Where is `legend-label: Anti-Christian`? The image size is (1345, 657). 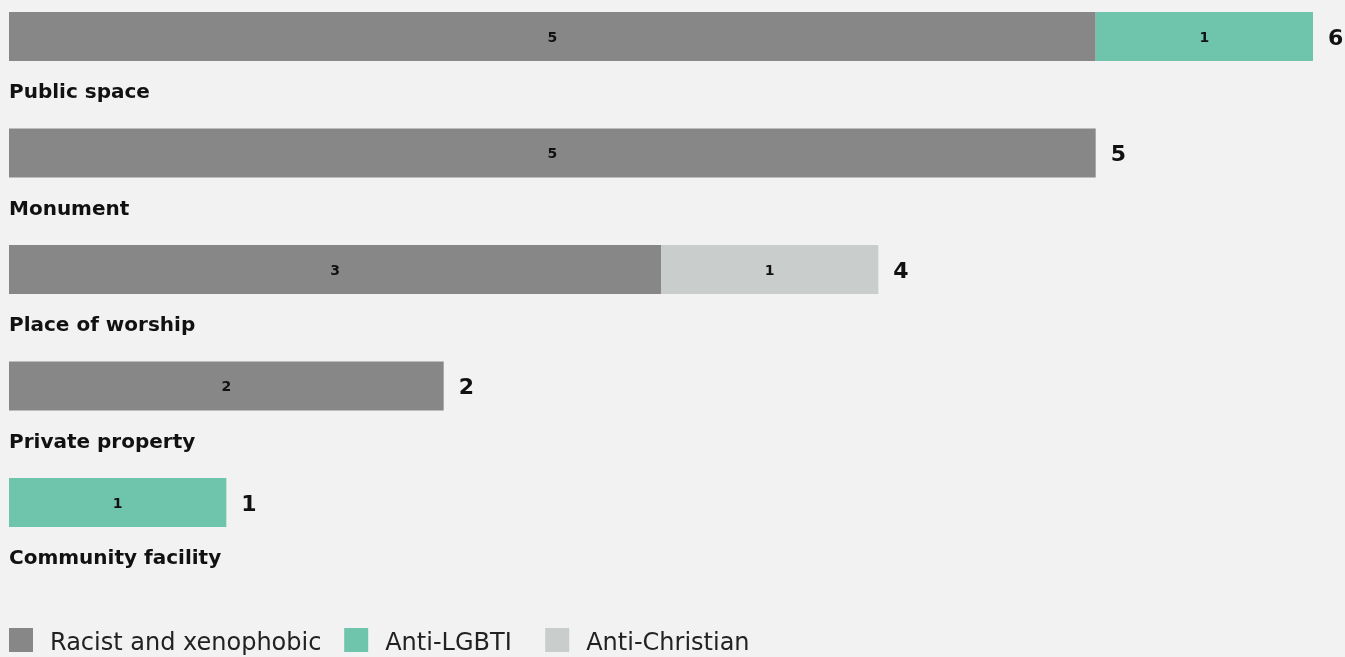
legend-label: Anti-Christian is located at coordinates (668, 642).